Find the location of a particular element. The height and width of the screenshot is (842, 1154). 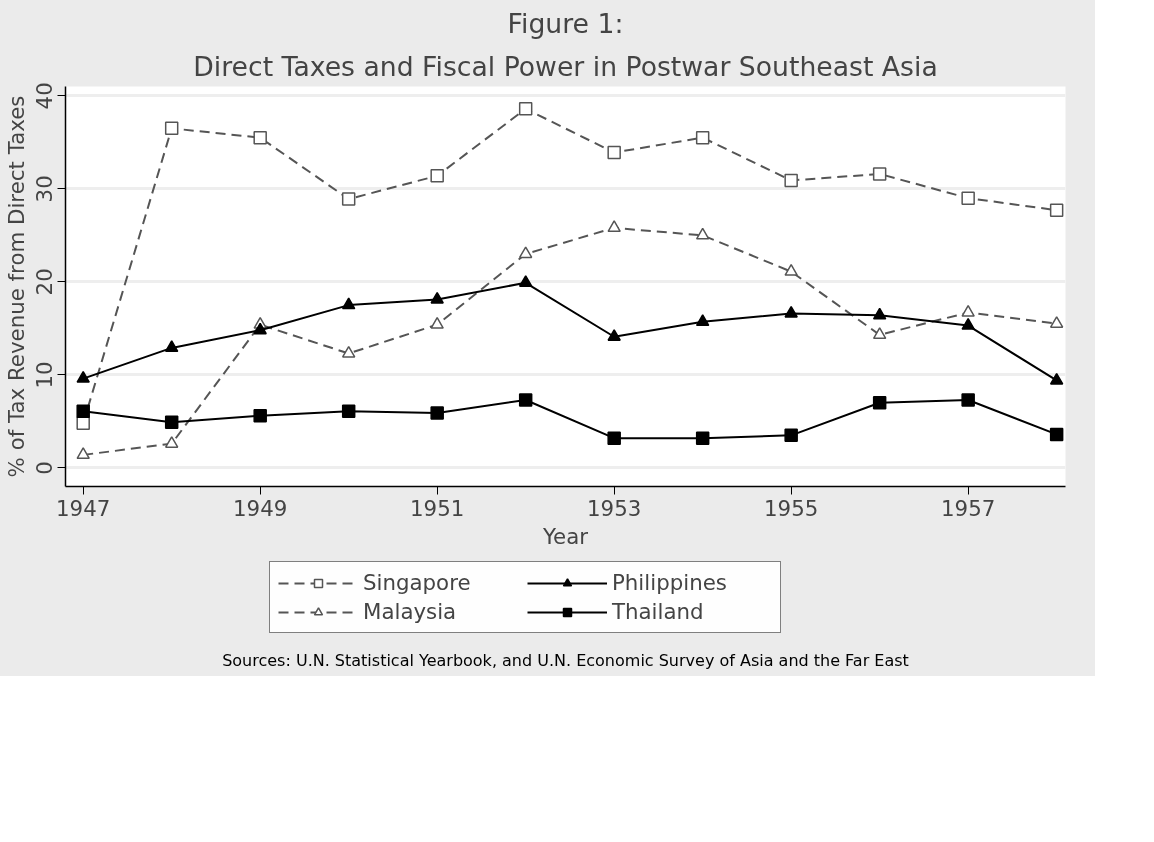

x-tick-label: 1957 is located at coordinates (968, 508).